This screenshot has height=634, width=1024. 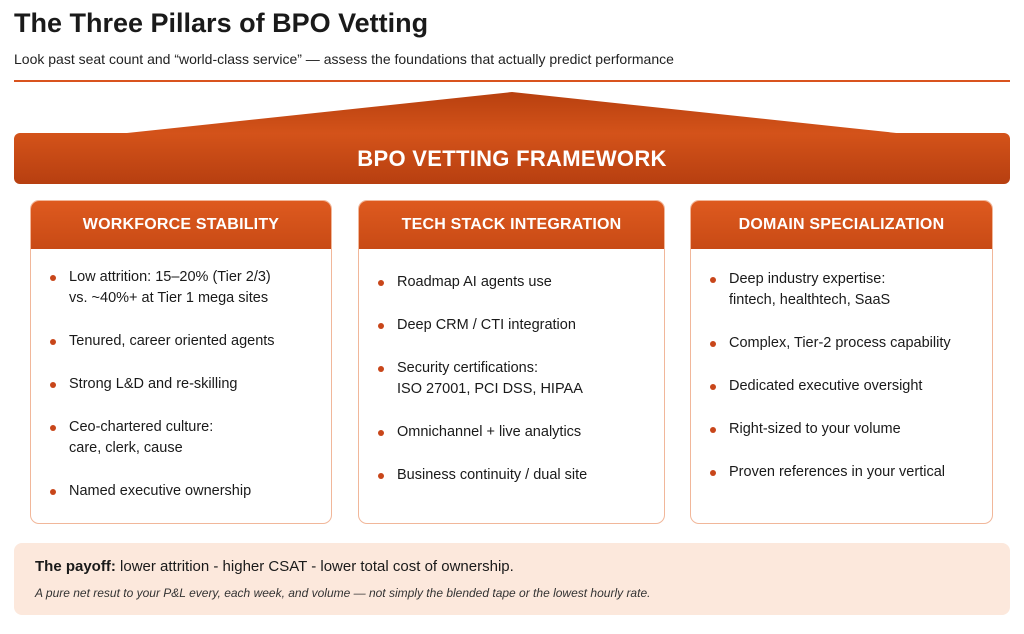 What do you see at coordinates (837, 472) in the screenshot?
I see `item-line: Proven references in your vertical` at bounding box center [837, 472].